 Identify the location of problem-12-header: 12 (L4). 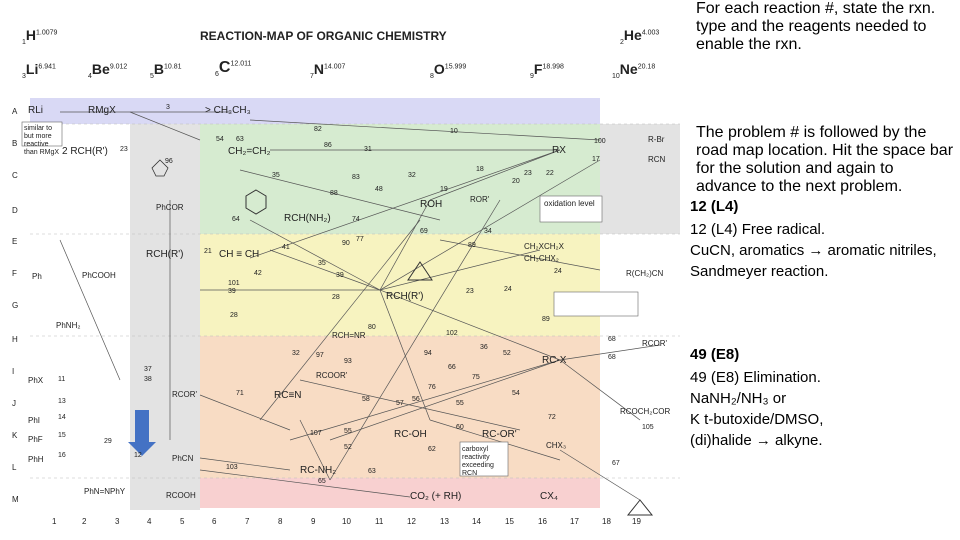
(714, 206).